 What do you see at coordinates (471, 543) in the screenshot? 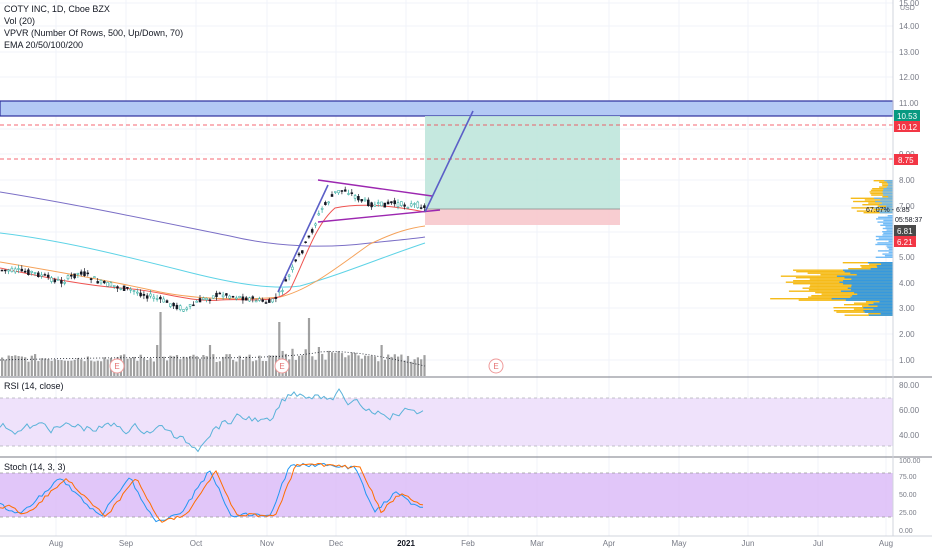
I see `time-axis: Aug Sep Oct Nov Dec 2021 Feb Mar Apr May Jun Jul Aug` at bounding box center [471, 543].